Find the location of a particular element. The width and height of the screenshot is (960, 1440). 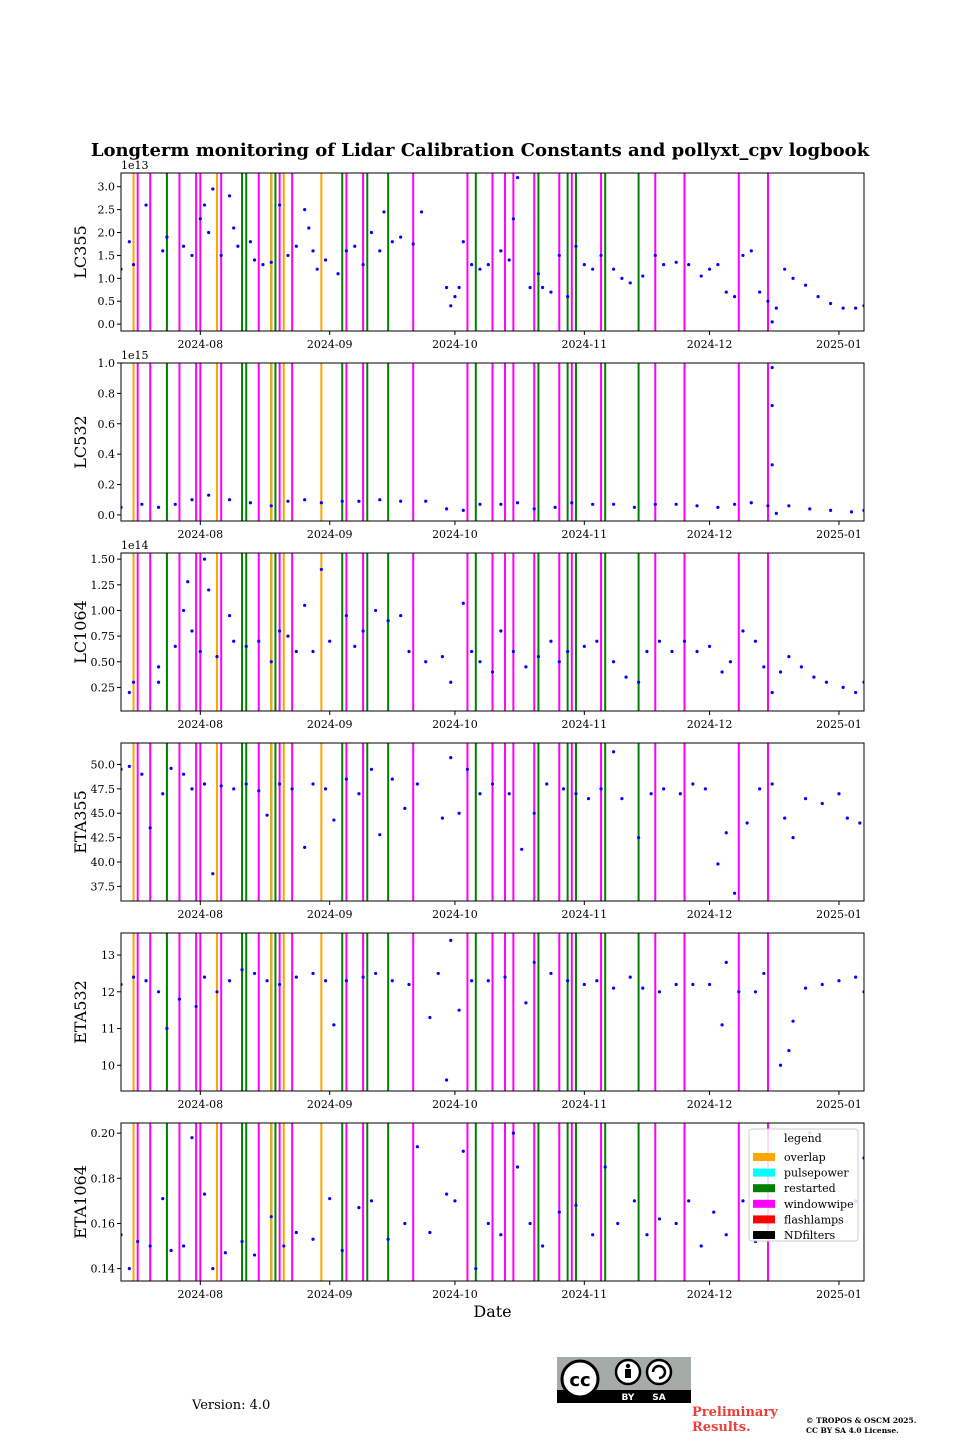

y-tick-label: 12 is located at coordinates (108, 992).